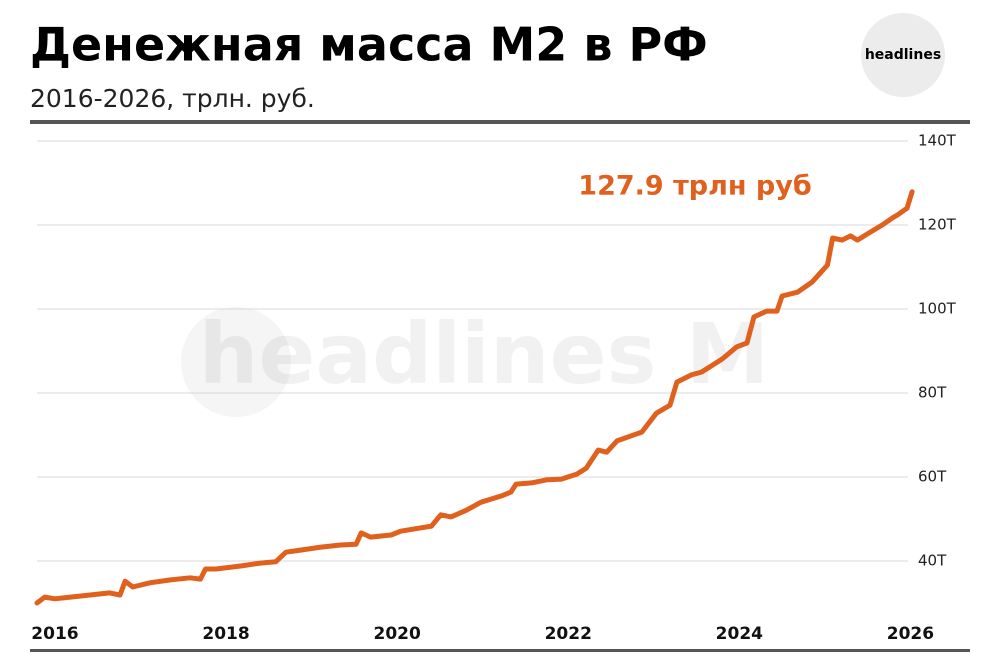  What do you see at coordinates (694, 186) in the screenshot?
I see `annotation: 127.9 трлн руб` at bounding box center [694, 186].